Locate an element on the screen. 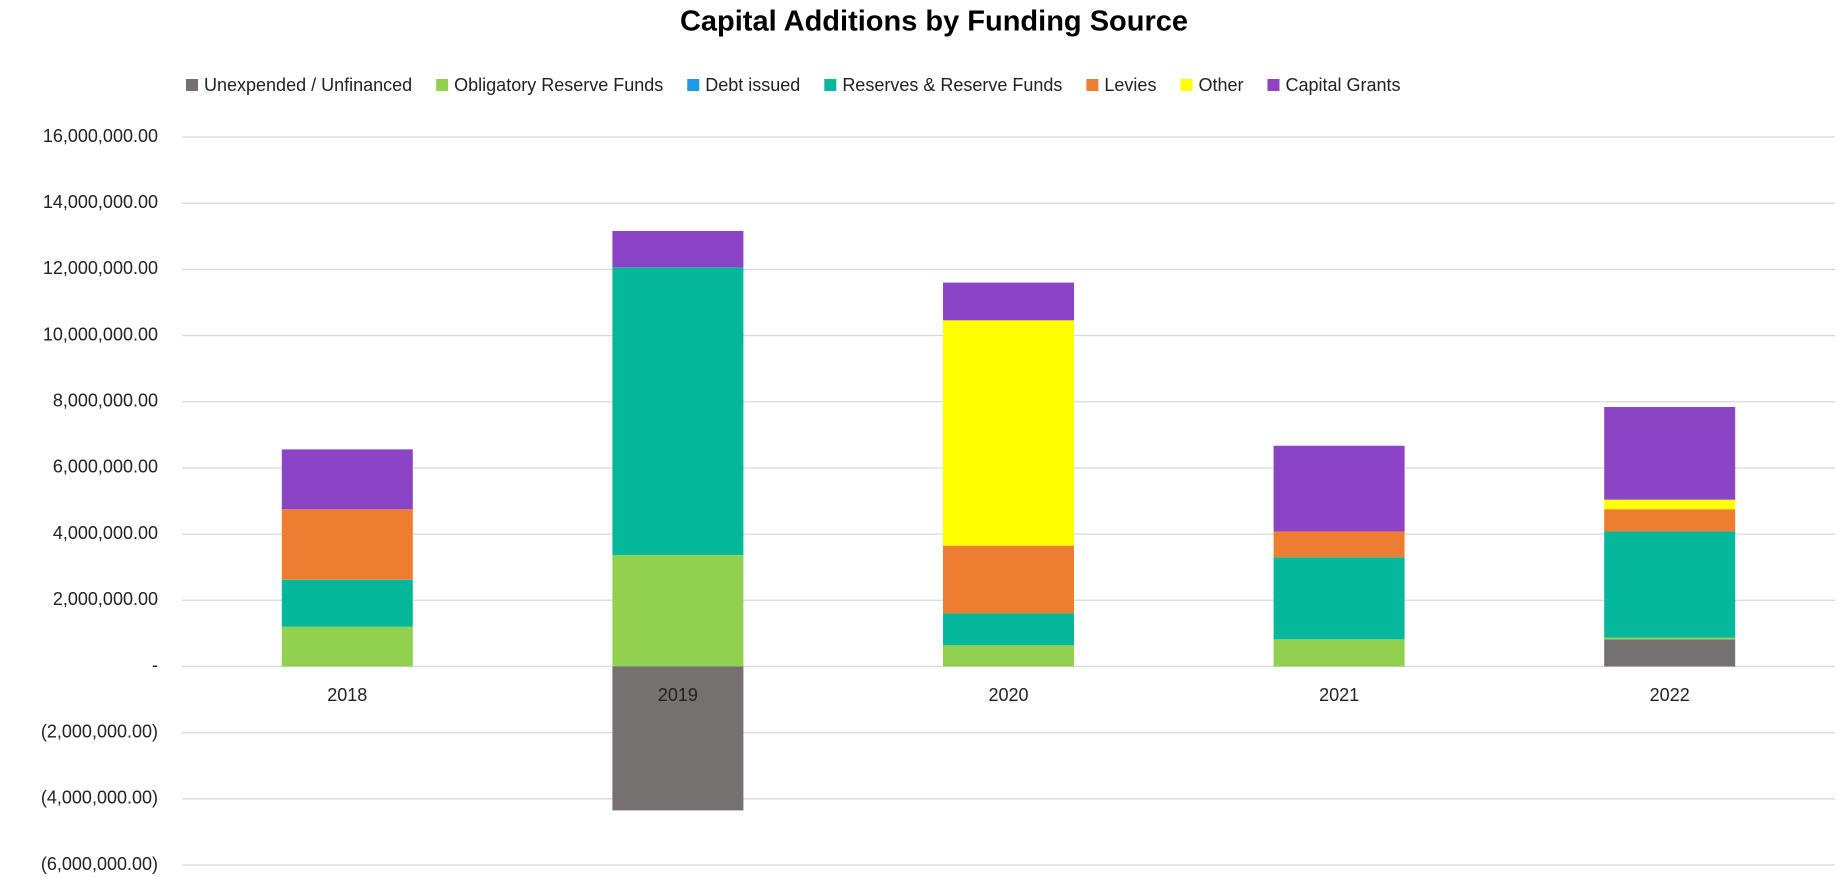  x-tick-label: 2021 is located at coordinates (1339, 695).